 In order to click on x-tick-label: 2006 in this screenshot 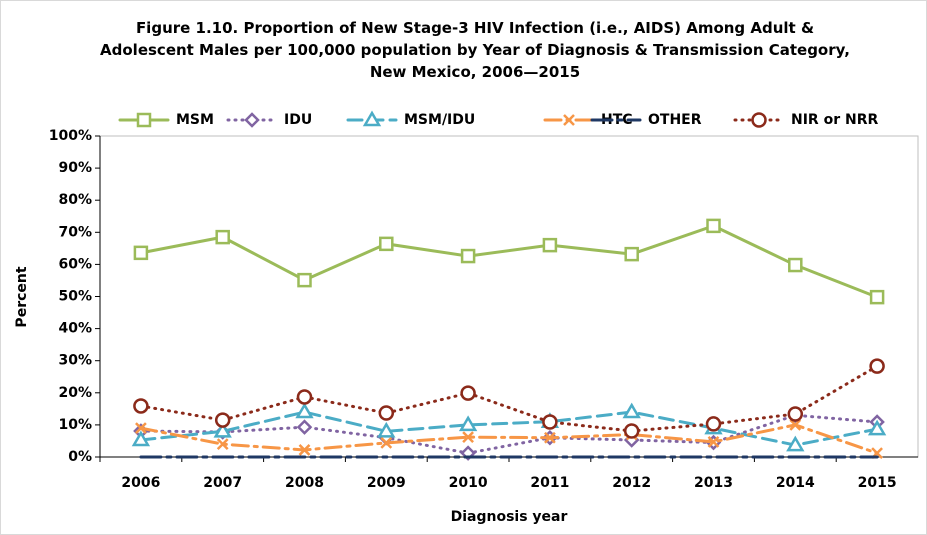, I will do `click(140, 483)`.